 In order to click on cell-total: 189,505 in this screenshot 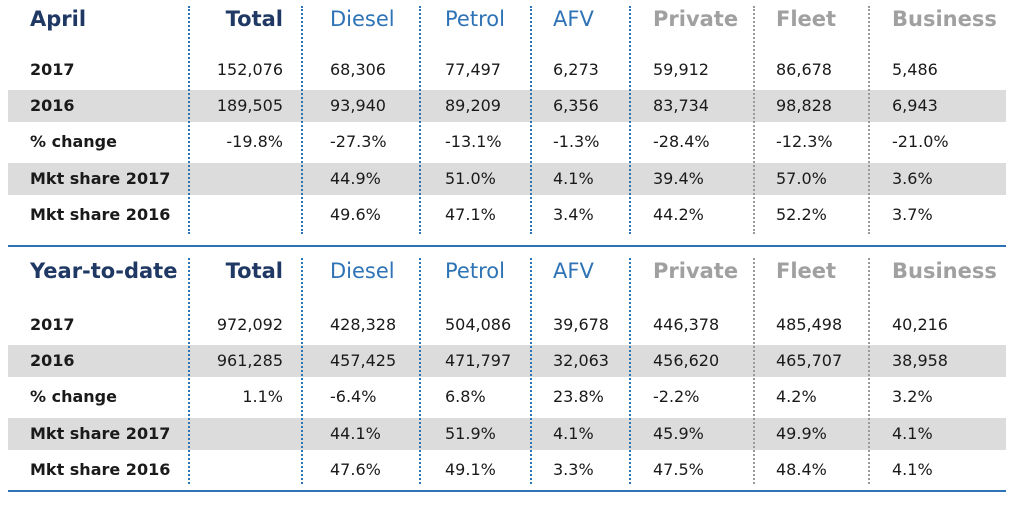, I will do `click(249, 105)`.